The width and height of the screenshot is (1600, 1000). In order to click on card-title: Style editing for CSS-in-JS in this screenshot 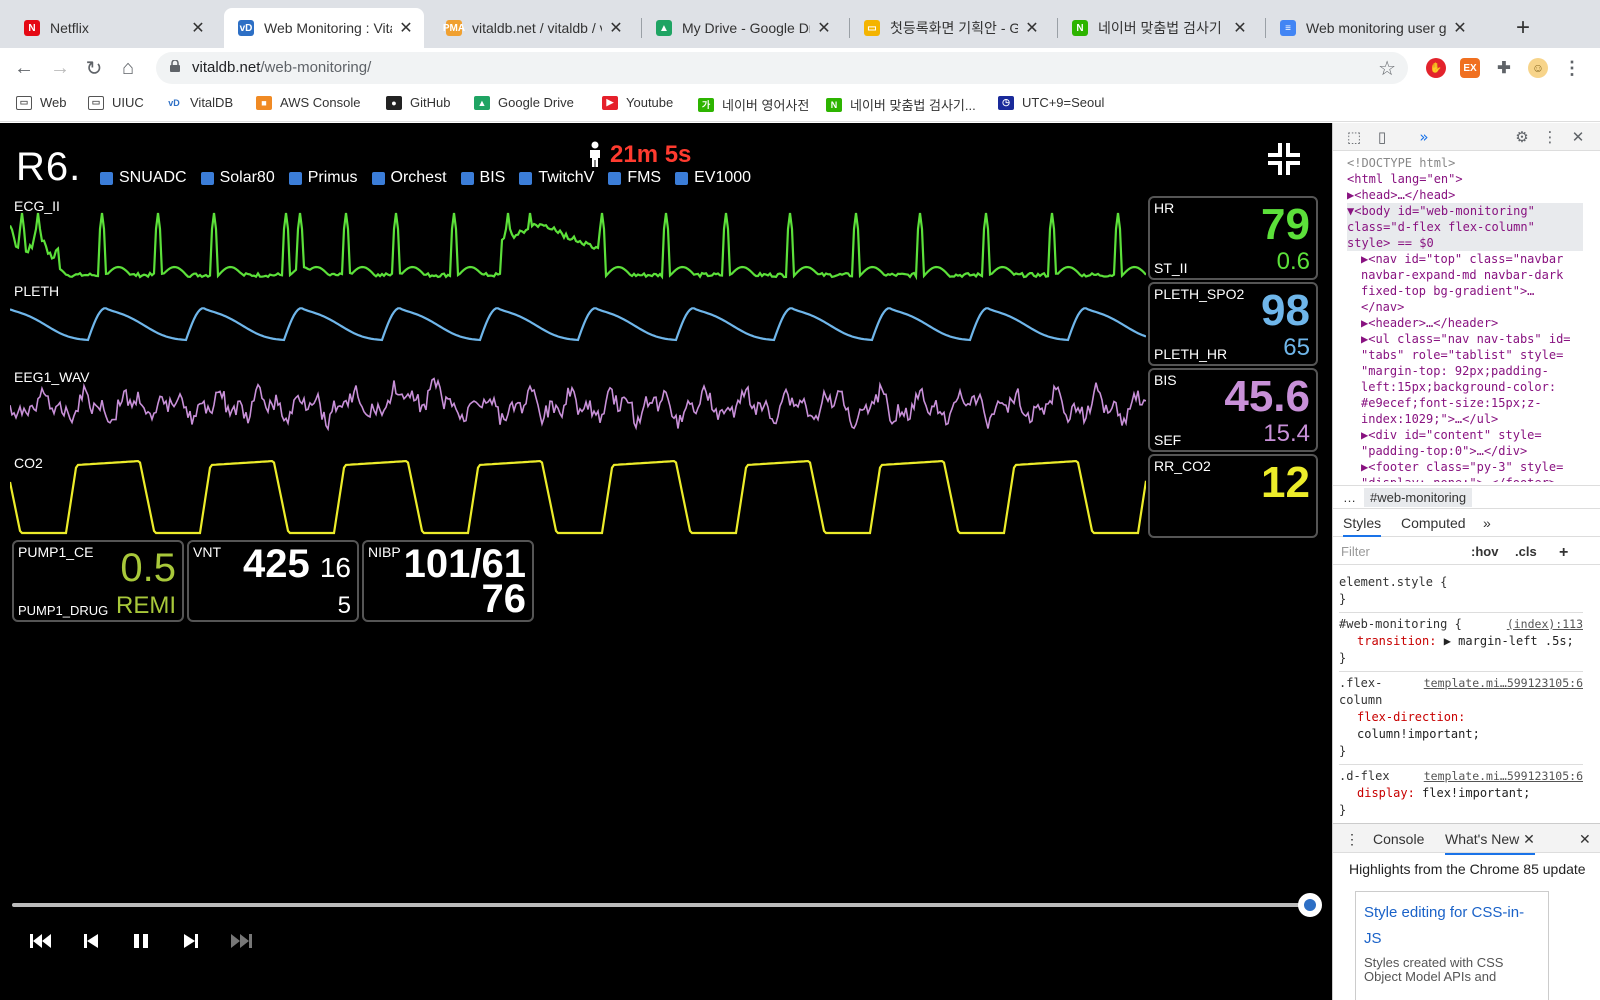, I will do `click(1444, 925)`.